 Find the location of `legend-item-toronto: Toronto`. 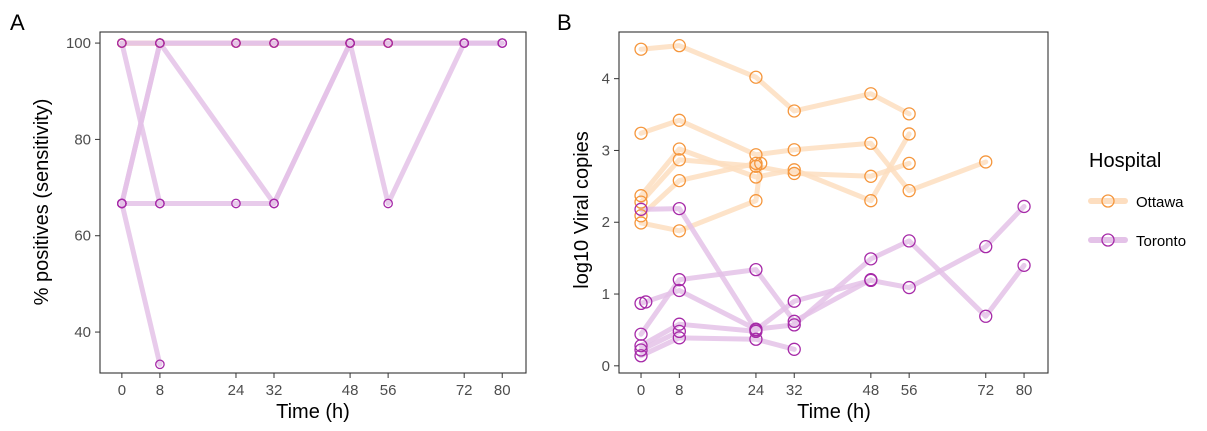

legend-item-toronto: Toronto is located at coordinates (1137, 241).